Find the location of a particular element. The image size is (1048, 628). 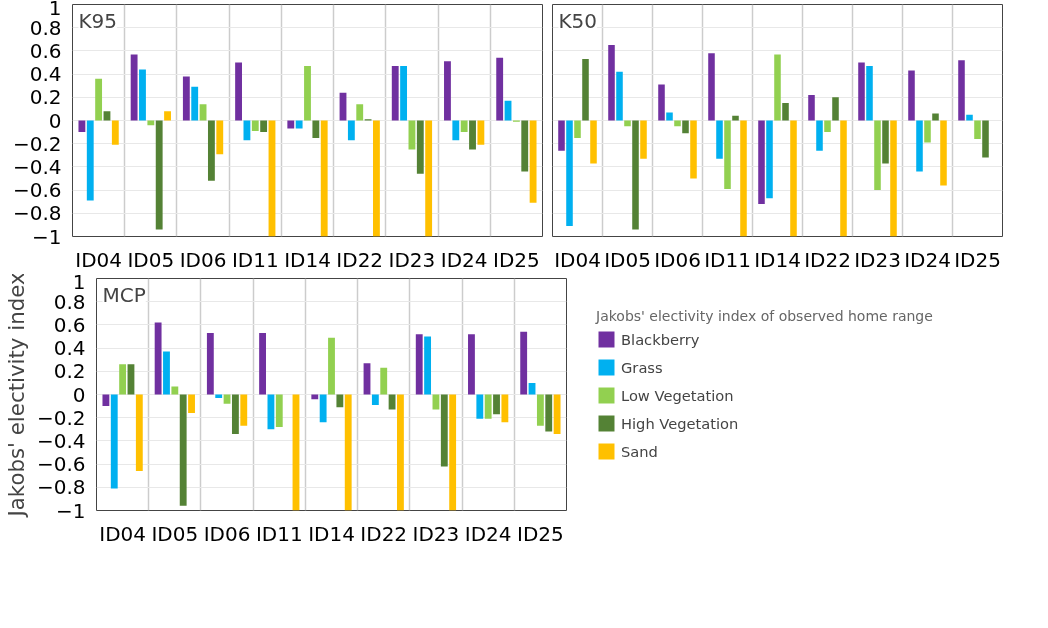

y-tick-label: 0.6 is located at coordinates (69, 324).